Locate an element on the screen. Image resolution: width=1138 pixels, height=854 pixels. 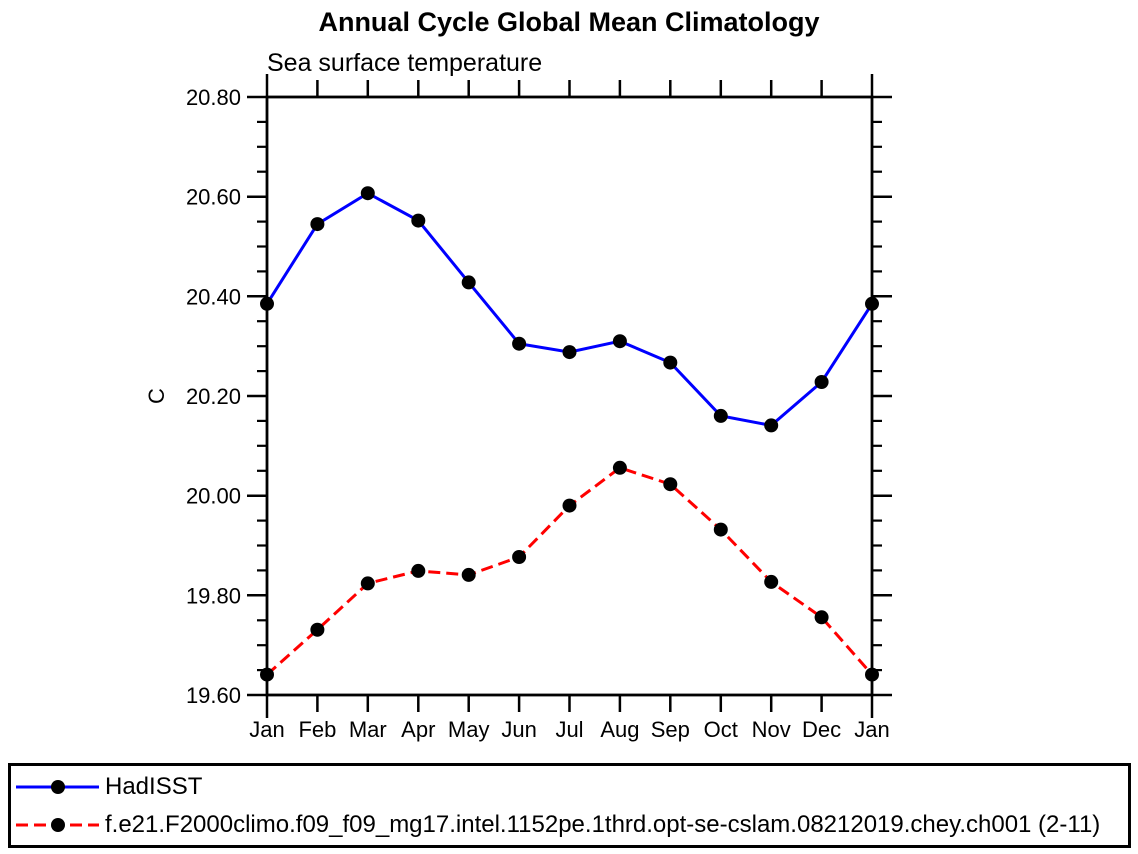
x-tick-label: Sep is located at coordinates (670, 729).